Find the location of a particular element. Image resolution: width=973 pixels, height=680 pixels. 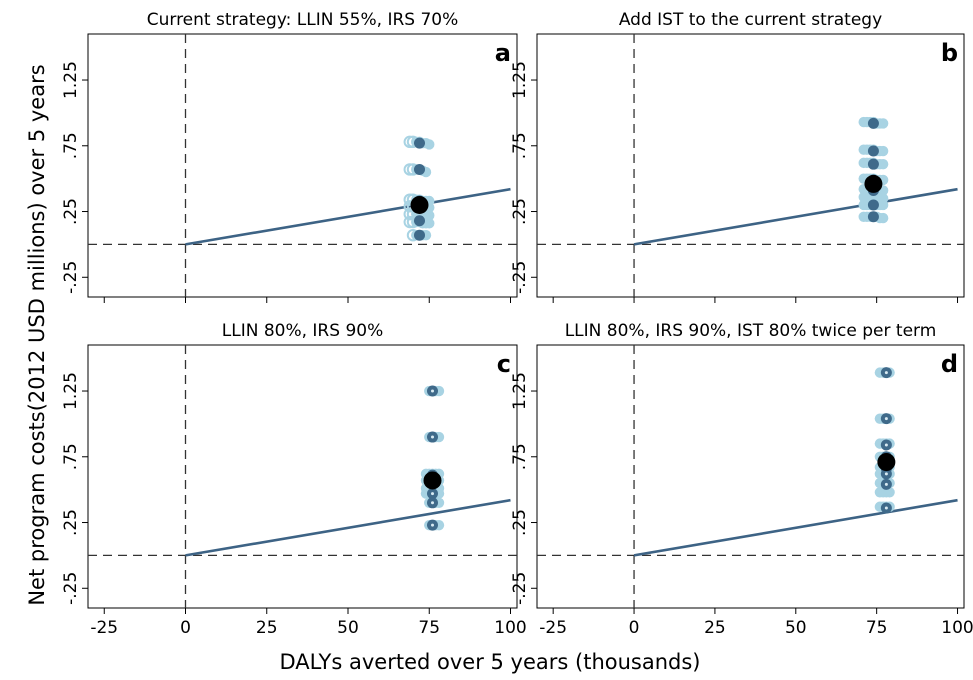

panel-title: Add IST to the current strategy is located at coordinates (750, 20).